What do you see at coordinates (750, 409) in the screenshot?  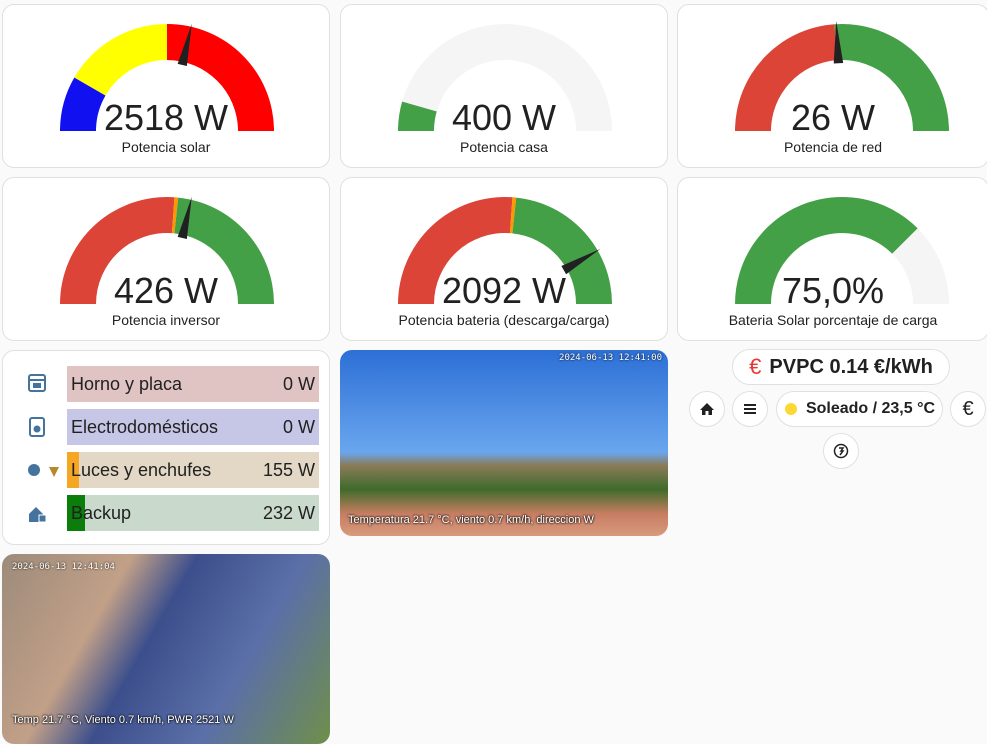 I see `menu-button` at bounding box center [750, 409].